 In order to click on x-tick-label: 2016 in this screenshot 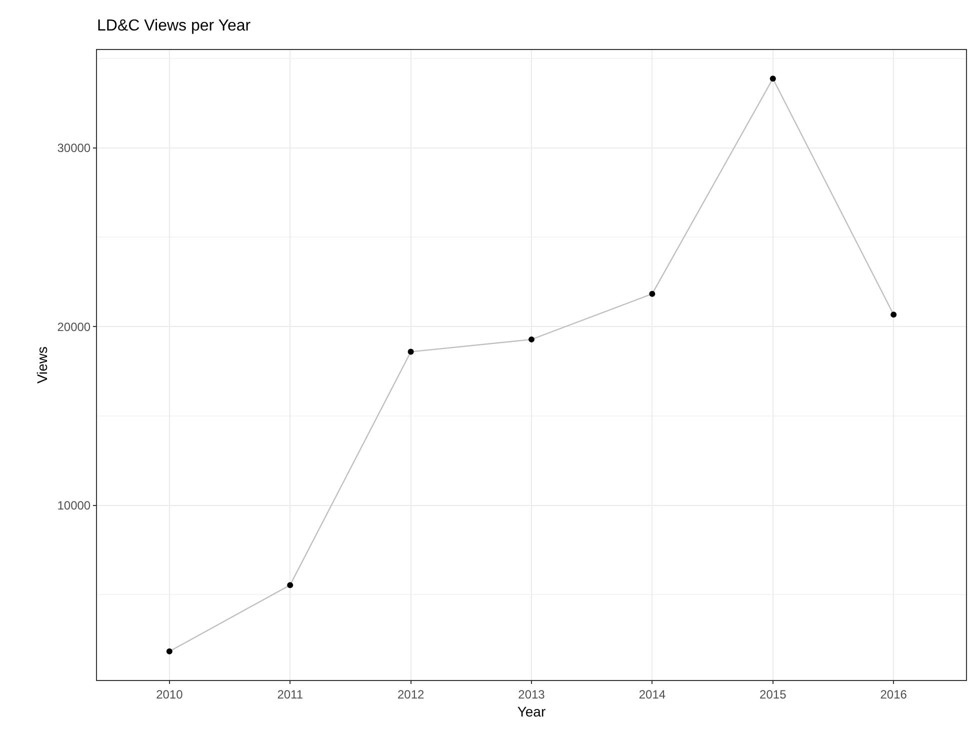, I will do `click(894, 694)`.